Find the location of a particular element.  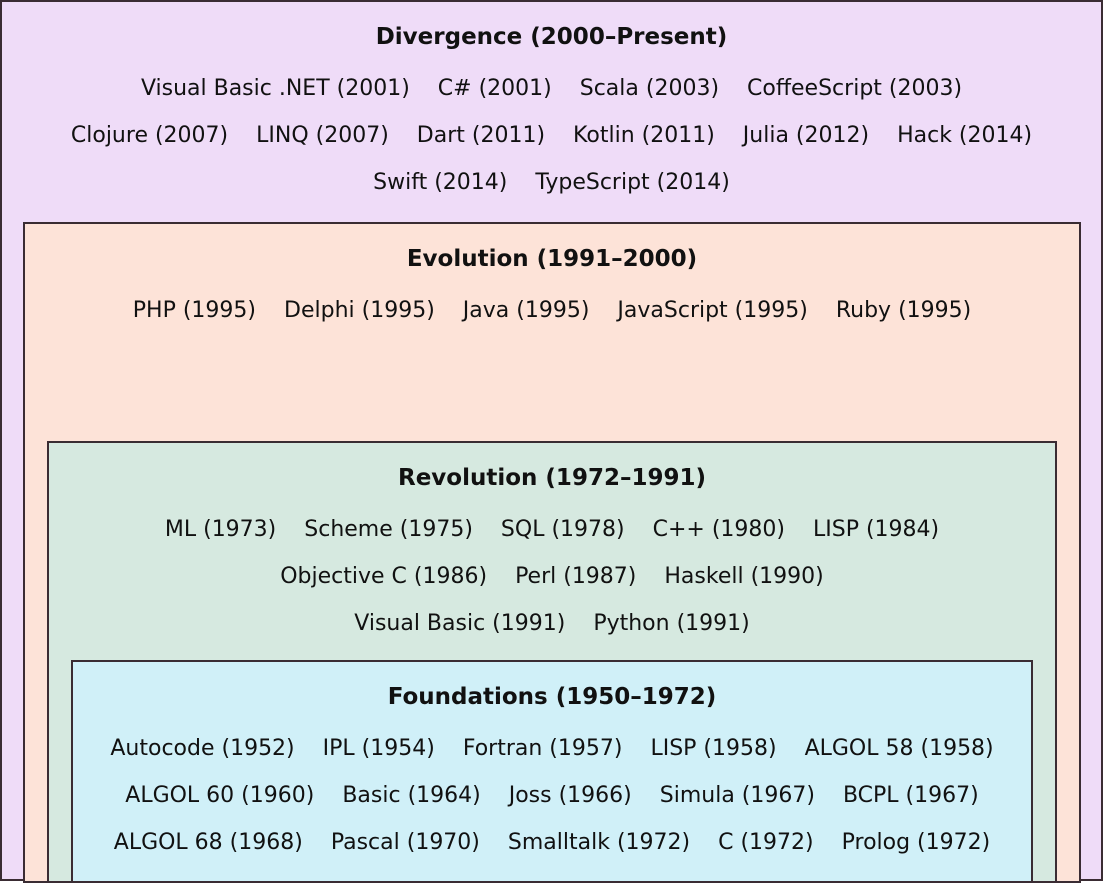

language-item: BCPL (1967) is located at coordinates (910, 795).